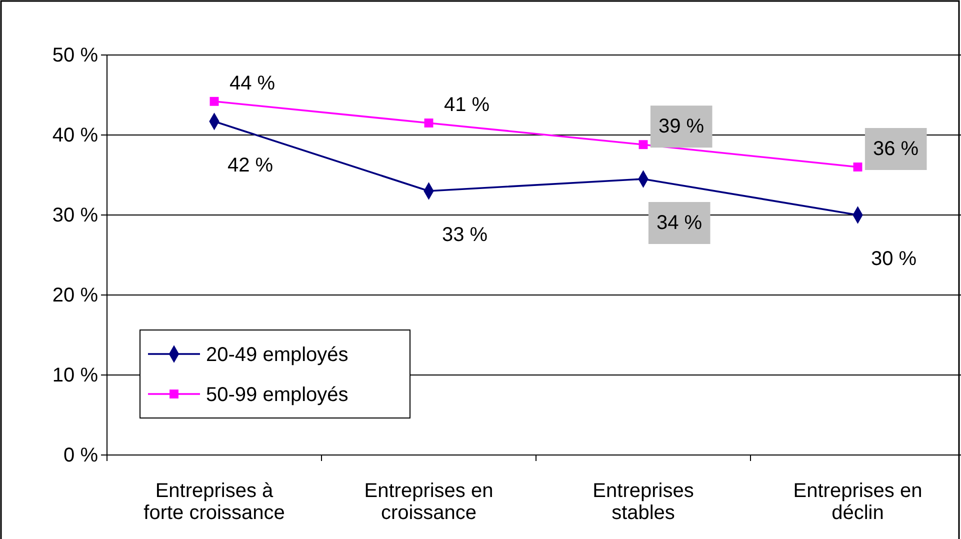  Describe the element at coordinates (75, 215) in the screenshot. I see `y-tick-label: 30 %` at that location.